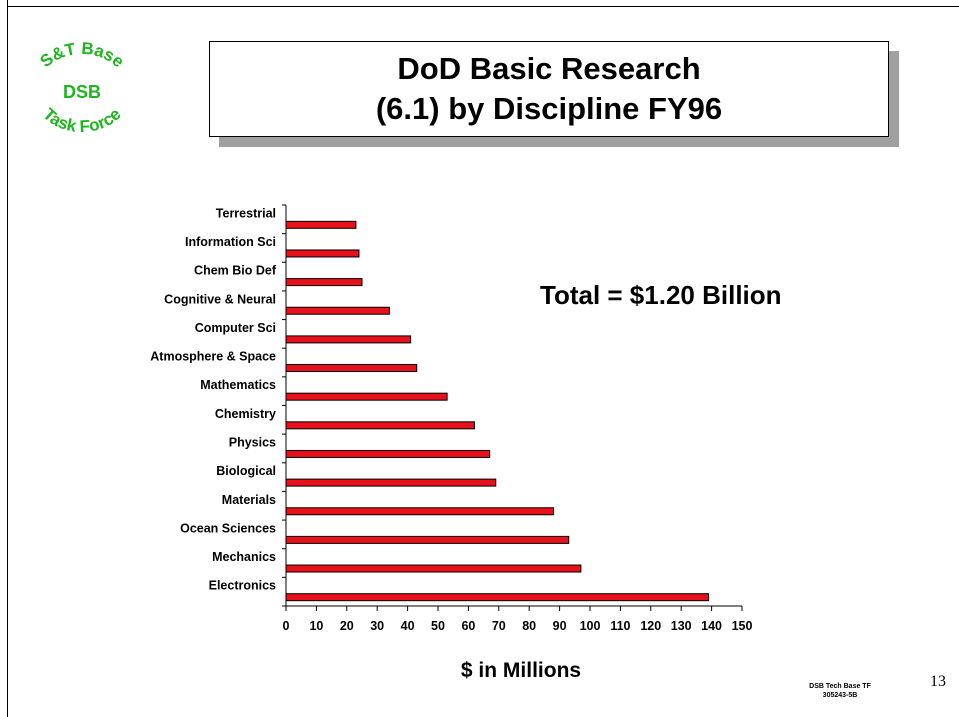  What do you see at coordinates (316, 626) in the screenshot?
I see `x-tick-label: 10` at bounding box center [316, 626].